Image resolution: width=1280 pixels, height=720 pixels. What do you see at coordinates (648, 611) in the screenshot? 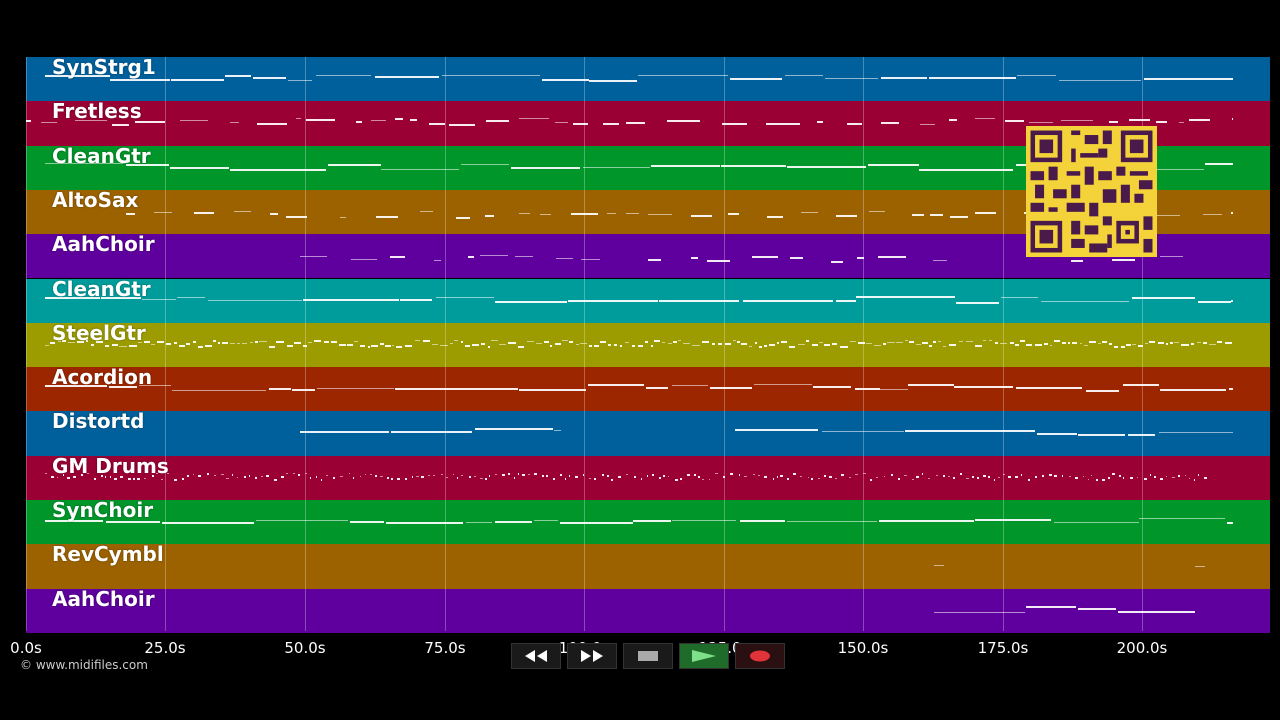
I see `track-lane: AahChoir` at bounding box center [648, 611].